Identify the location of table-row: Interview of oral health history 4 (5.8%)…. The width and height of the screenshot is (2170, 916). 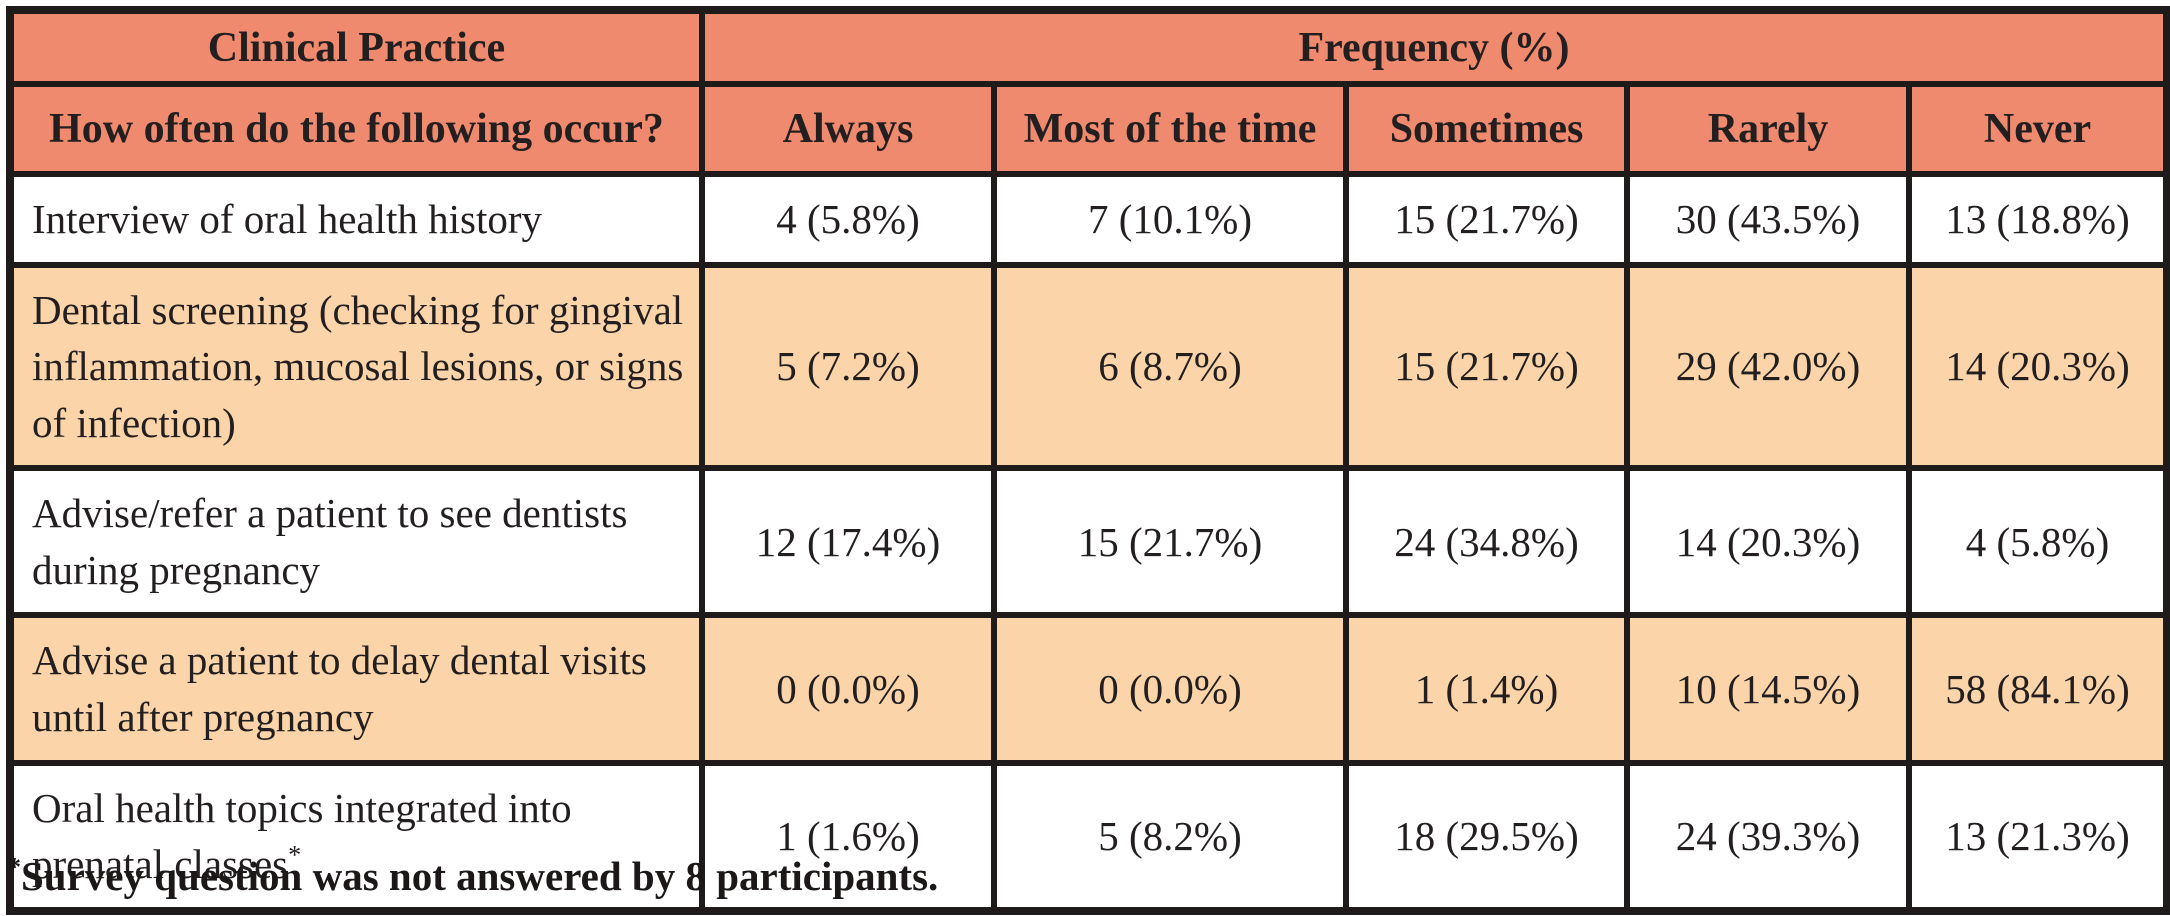
(1088, 219).